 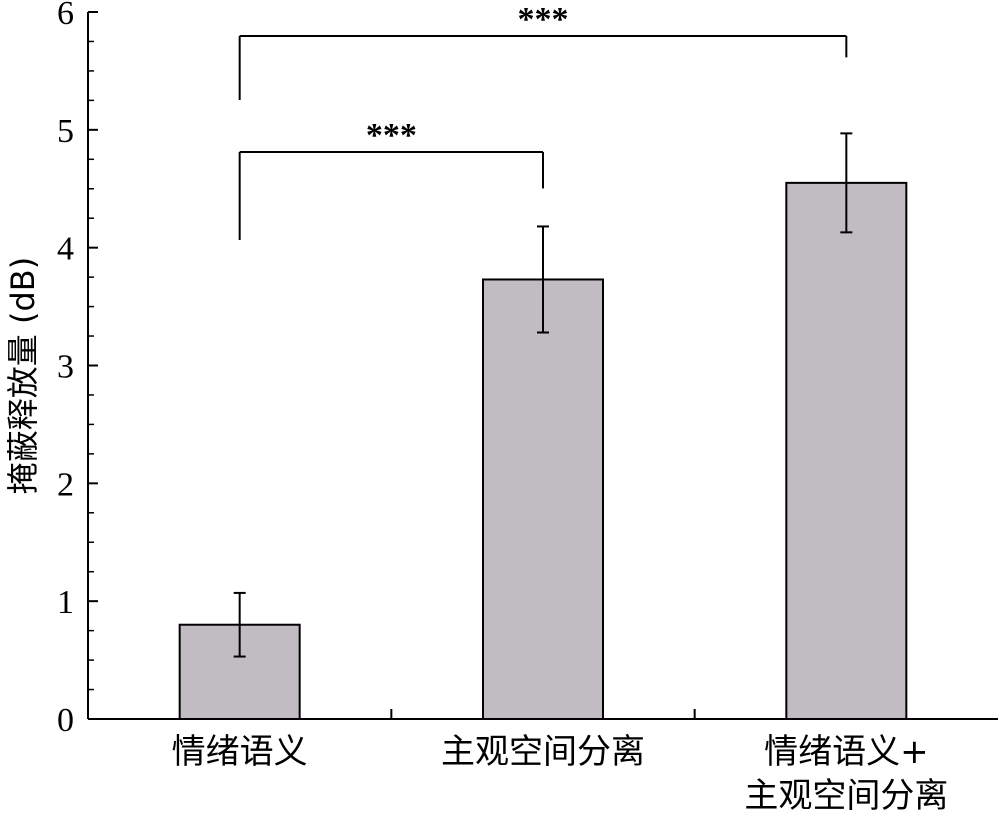 I want to click on x-category-label: 情绪语义+ 主观空间分离, so click(x=846, y=773).